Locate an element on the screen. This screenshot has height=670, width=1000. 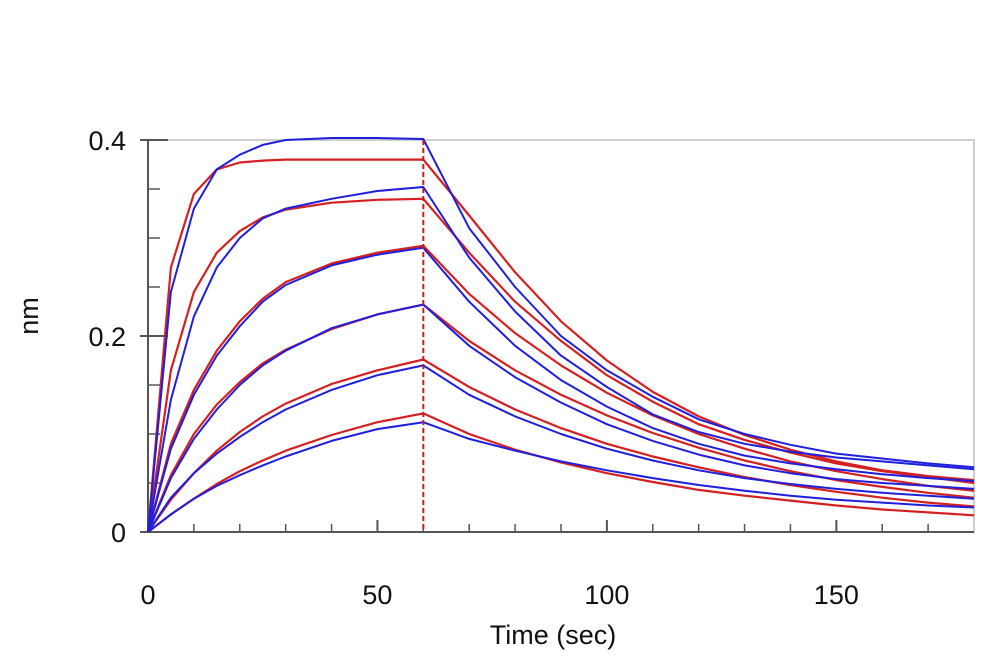
x-axis-title: Time (sec) is located at coordinates (553, 635).